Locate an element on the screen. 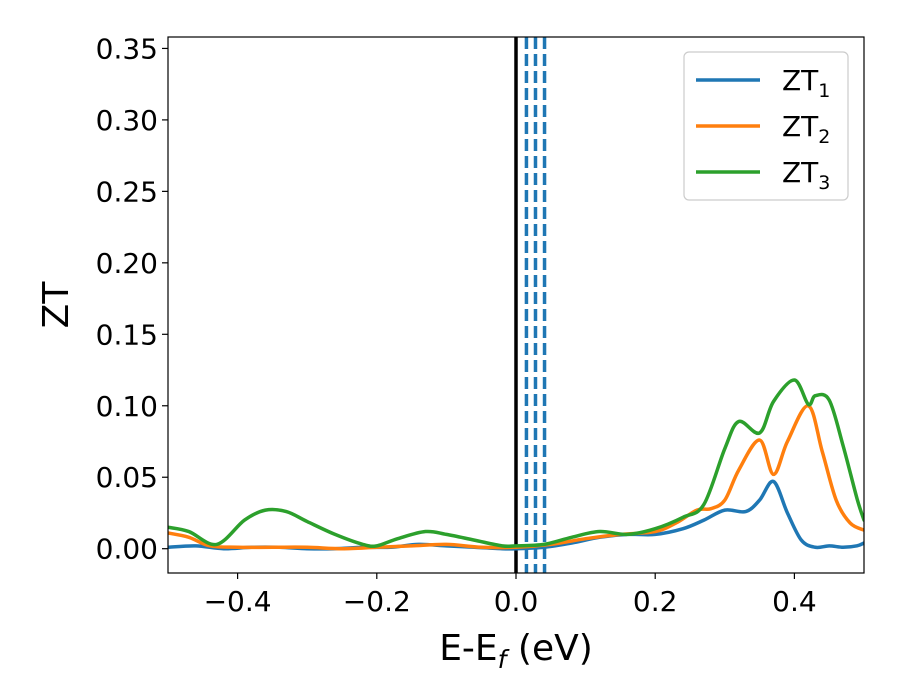 This screenshot has height=700, width=900. x-axis-ticks: −0.4 −0.2 0.0 0.2 0.4 is located at coordinates (510, 595).